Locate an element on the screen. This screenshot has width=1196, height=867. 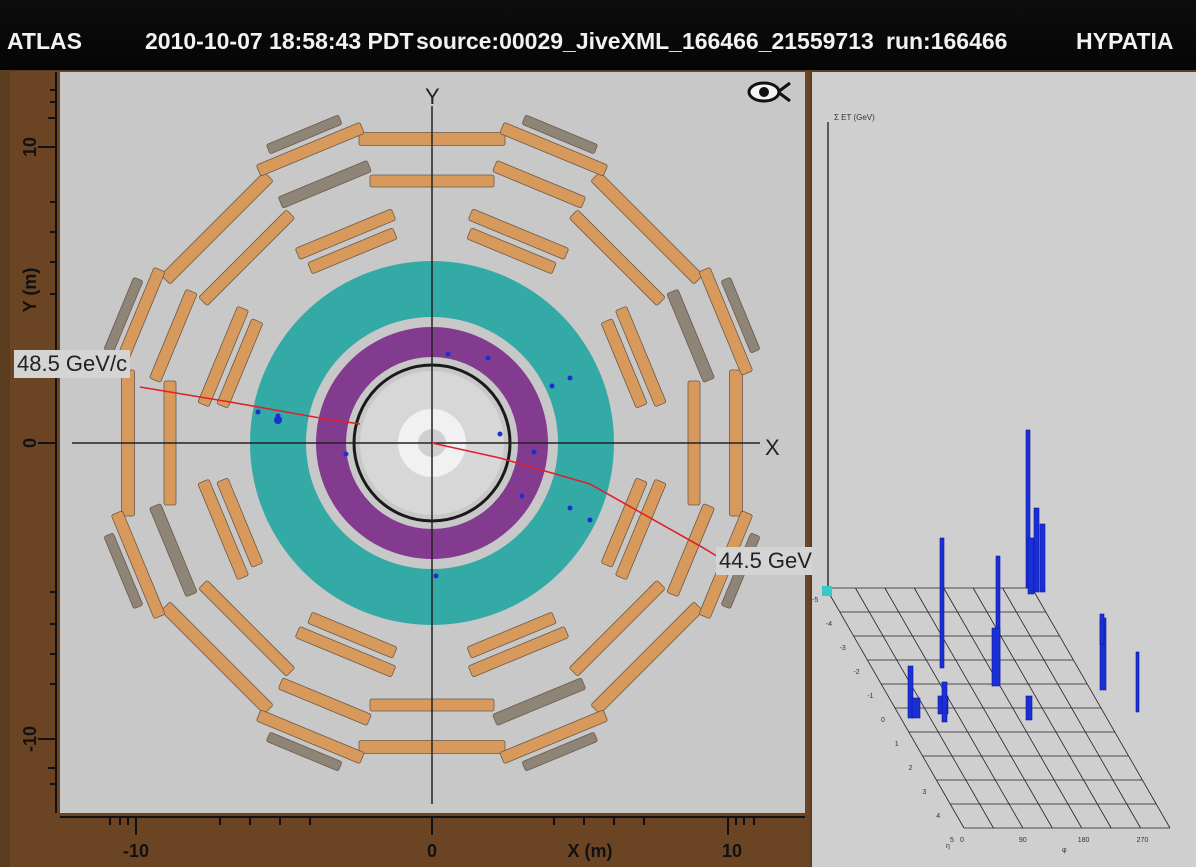
lego-eta-tick: -5 is located at coordinates (815, 600).